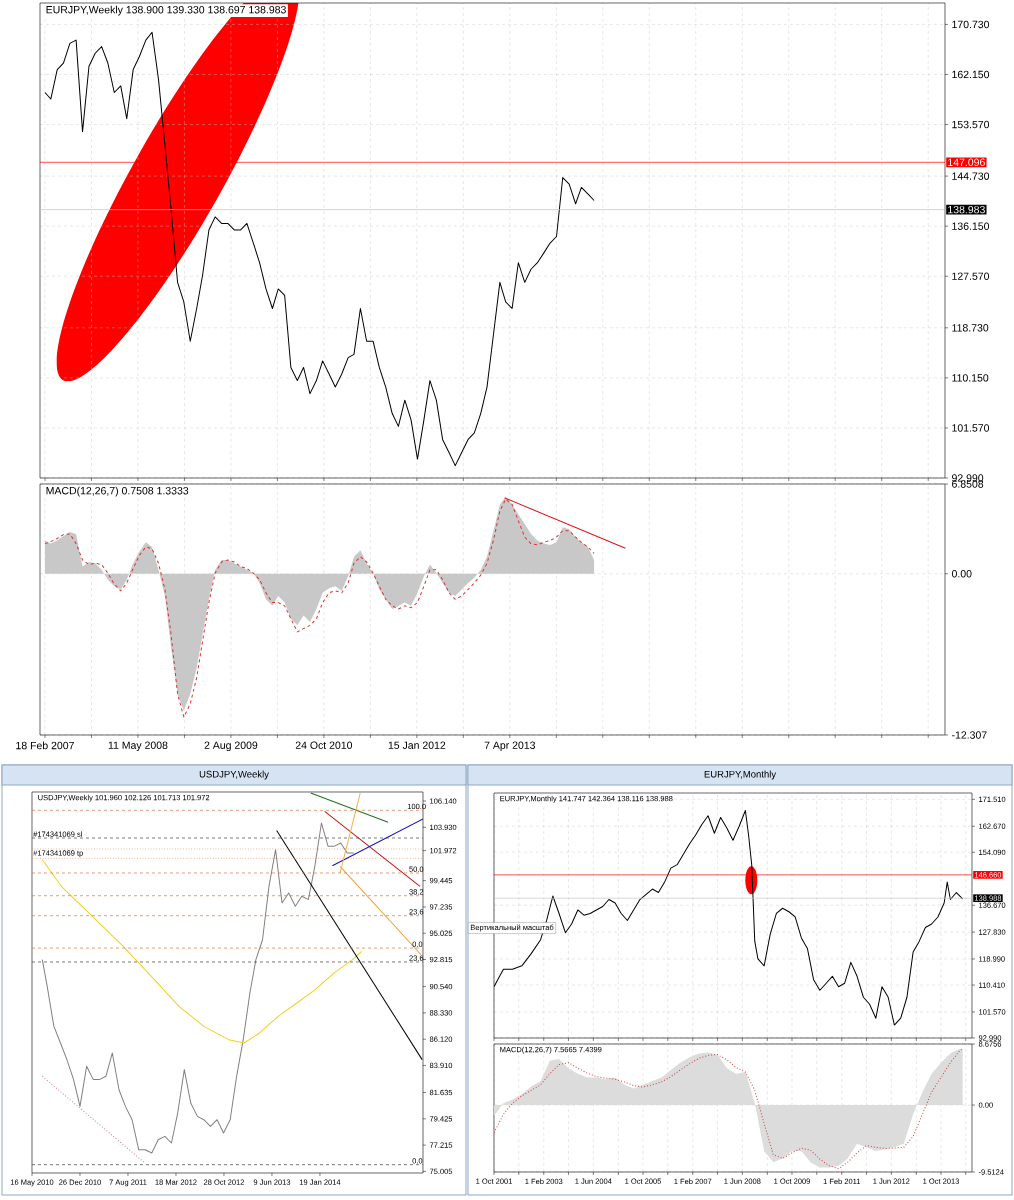  Describe the element at coordinates (970, 378) in the screenshot. I see `y-tick-label: 110.150` at that location.